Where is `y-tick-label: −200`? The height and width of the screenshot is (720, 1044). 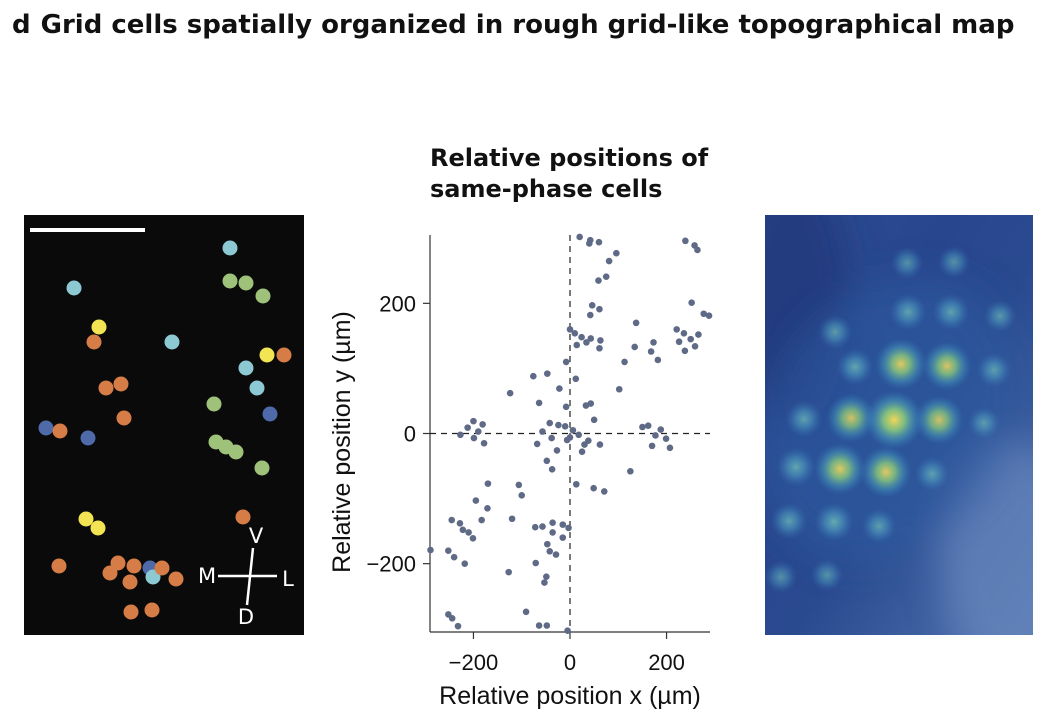 y-tick-label: −200 is located at coordinates (391, 564).